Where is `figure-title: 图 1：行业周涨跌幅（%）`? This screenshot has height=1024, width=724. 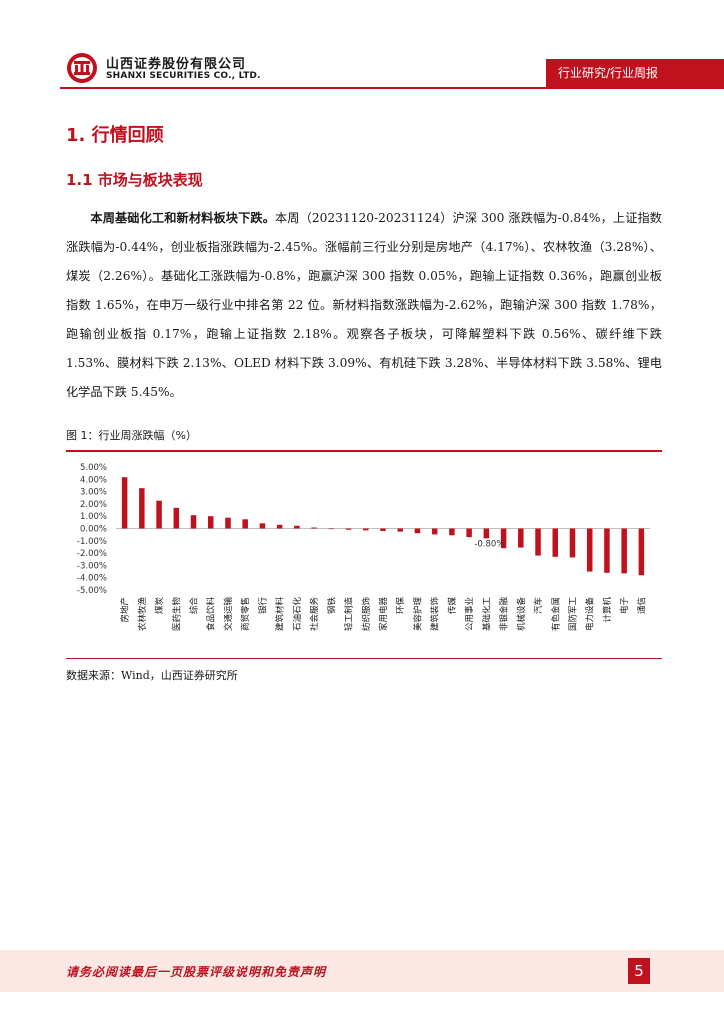
figure-title: 图 1：行业周涨跌幅（%） is located at coordinates (131, 435).